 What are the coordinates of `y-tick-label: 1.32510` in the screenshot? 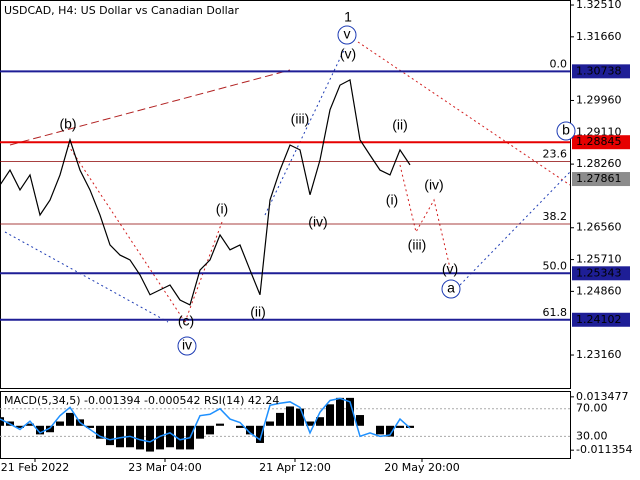 It's located at (599, 5).